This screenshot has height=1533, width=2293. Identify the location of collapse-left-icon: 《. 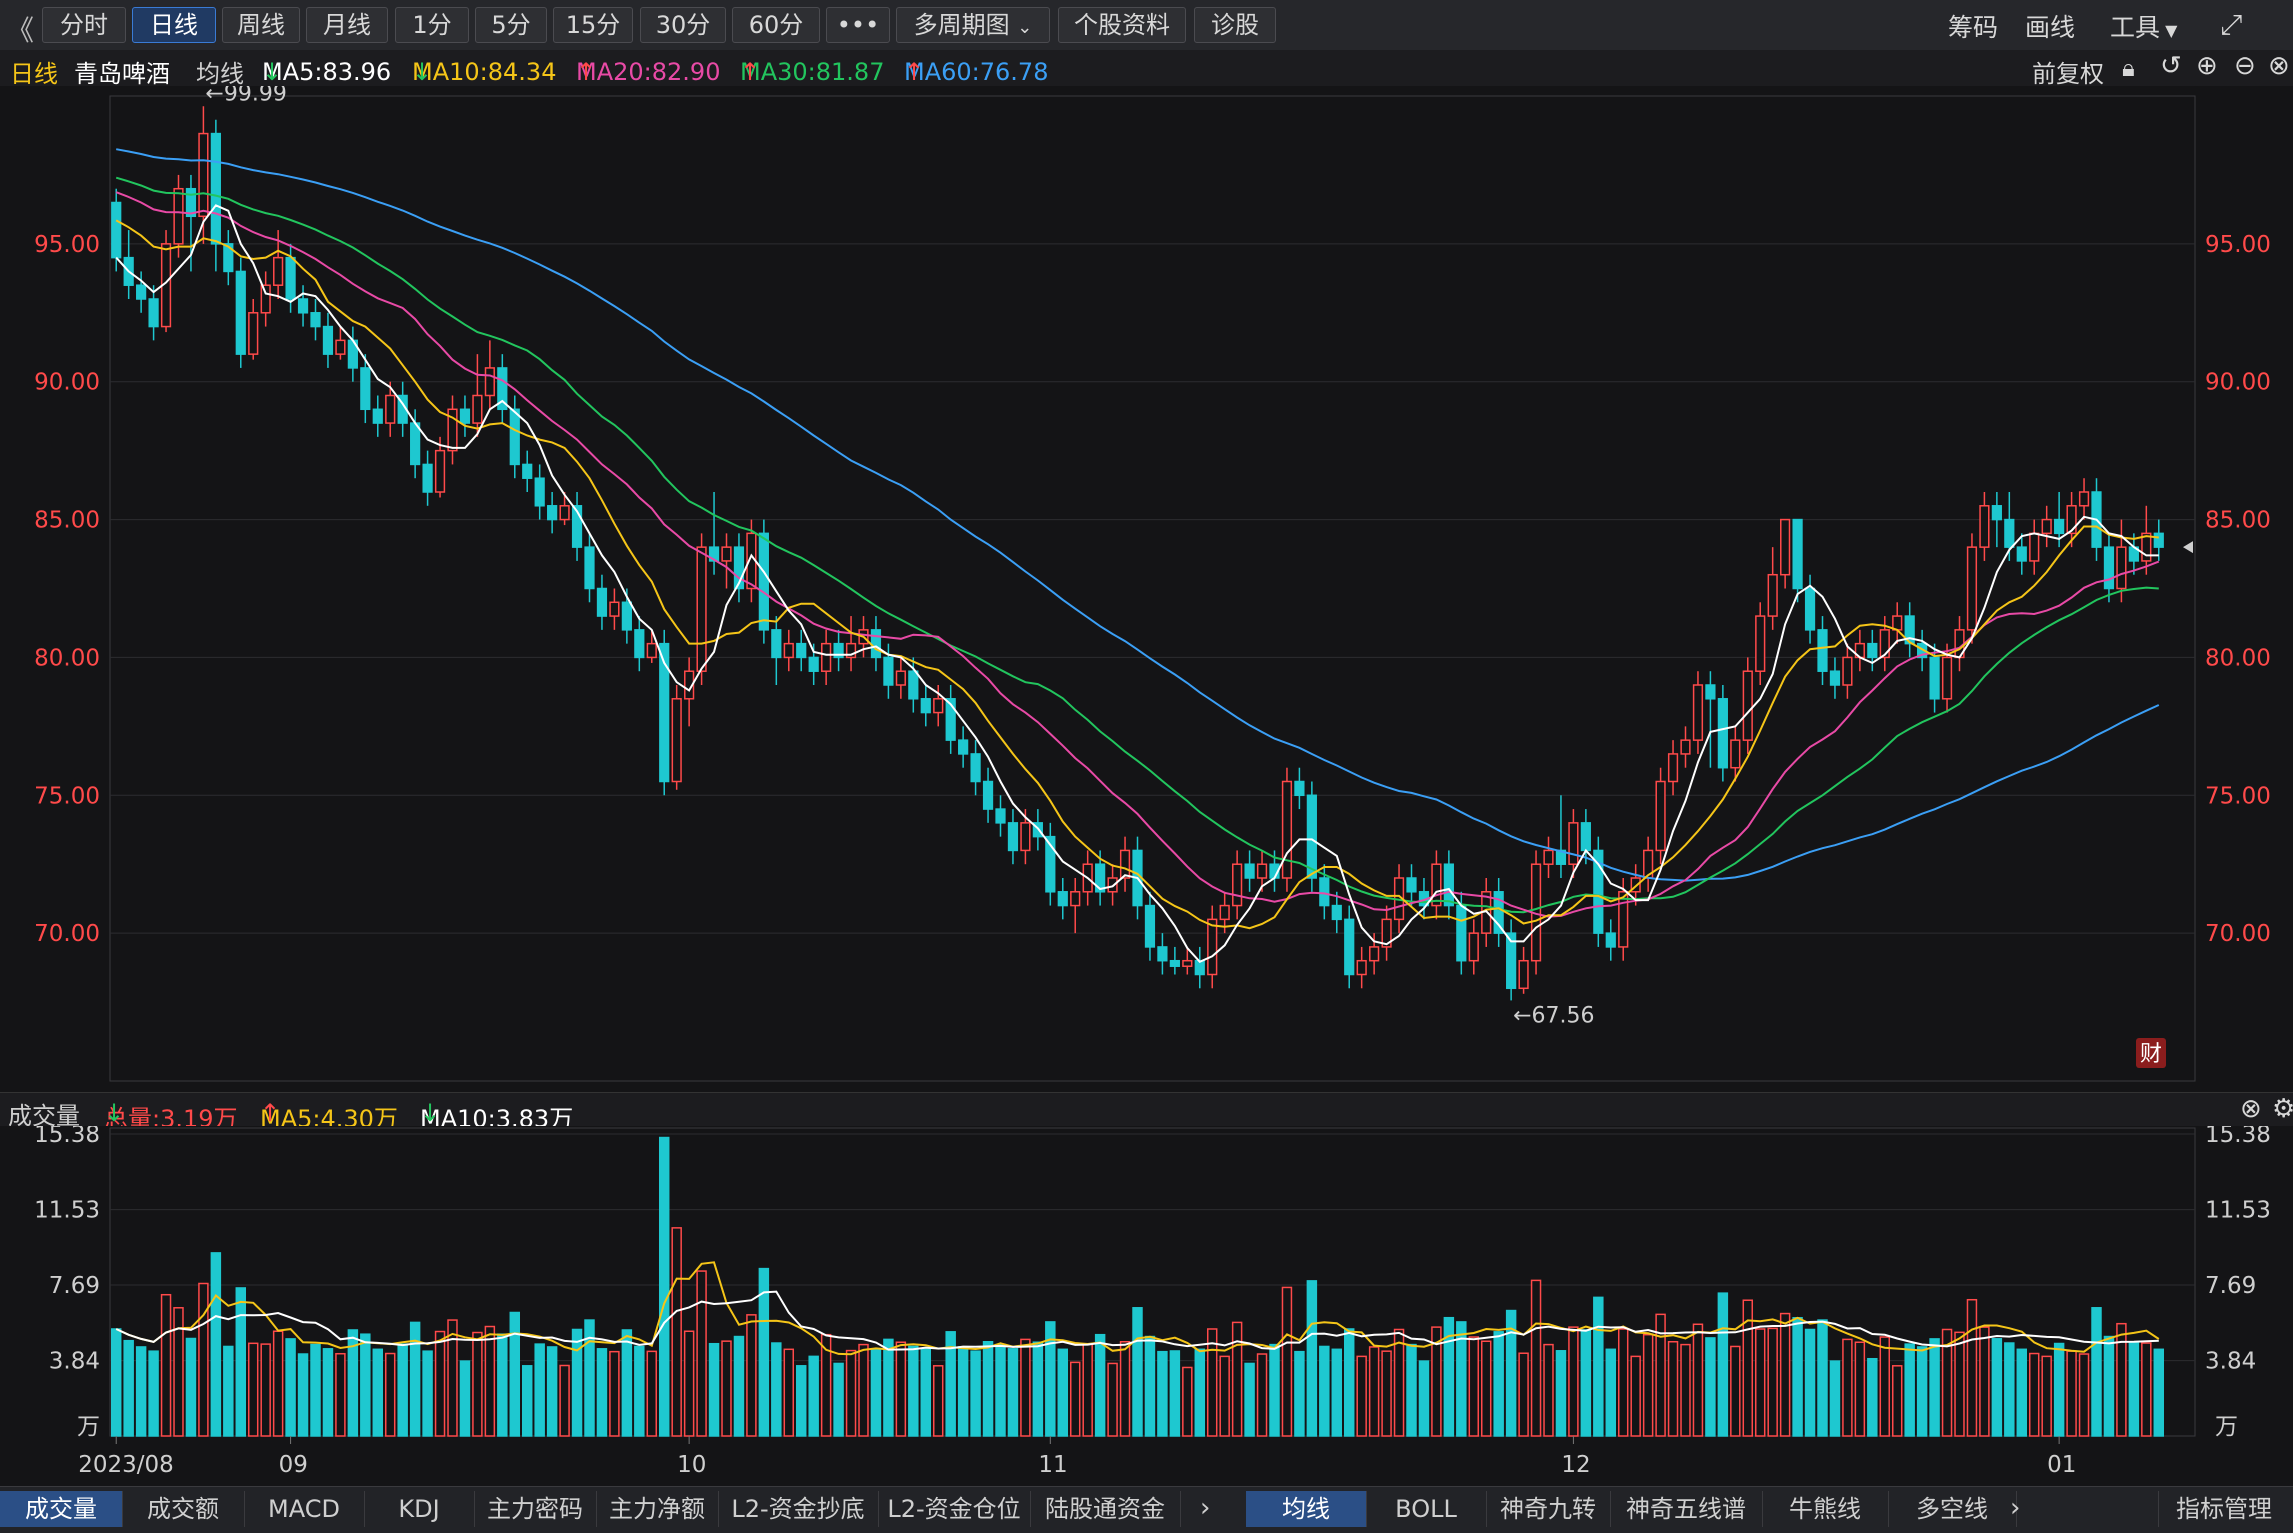
(20, 30).